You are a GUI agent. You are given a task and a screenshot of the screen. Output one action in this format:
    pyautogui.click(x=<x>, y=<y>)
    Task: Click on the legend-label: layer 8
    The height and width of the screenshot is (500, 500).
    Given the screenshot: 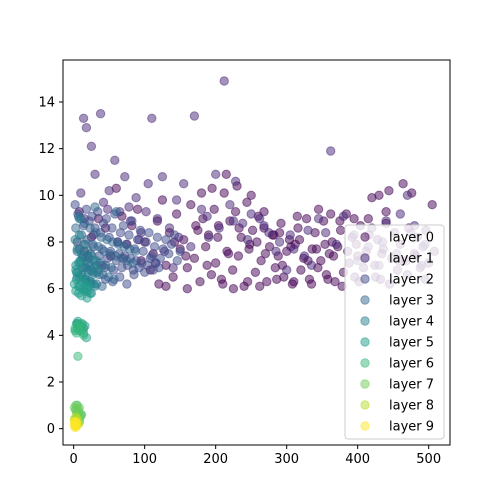 What is the action you would take?
    pyautogui.click(x=411, y=406)
    